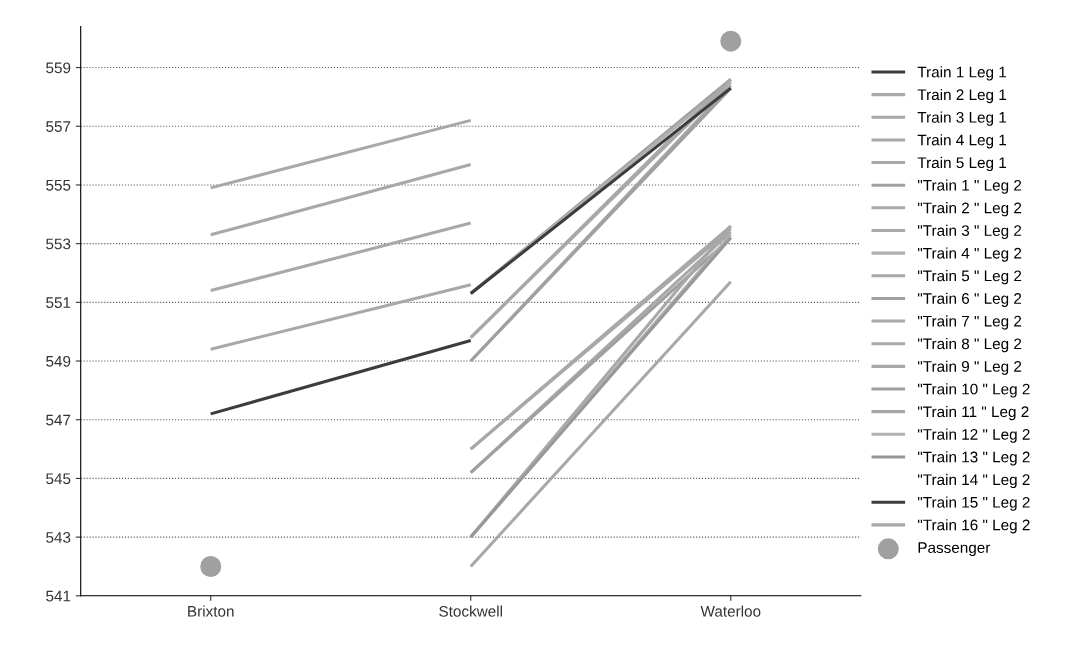 The width and height of the screenshot is (1076, 662). Describe the element at coordinates (973, 458) in the screenshot. I see `legend-label: "Train 13 " Leg 2` at that location.